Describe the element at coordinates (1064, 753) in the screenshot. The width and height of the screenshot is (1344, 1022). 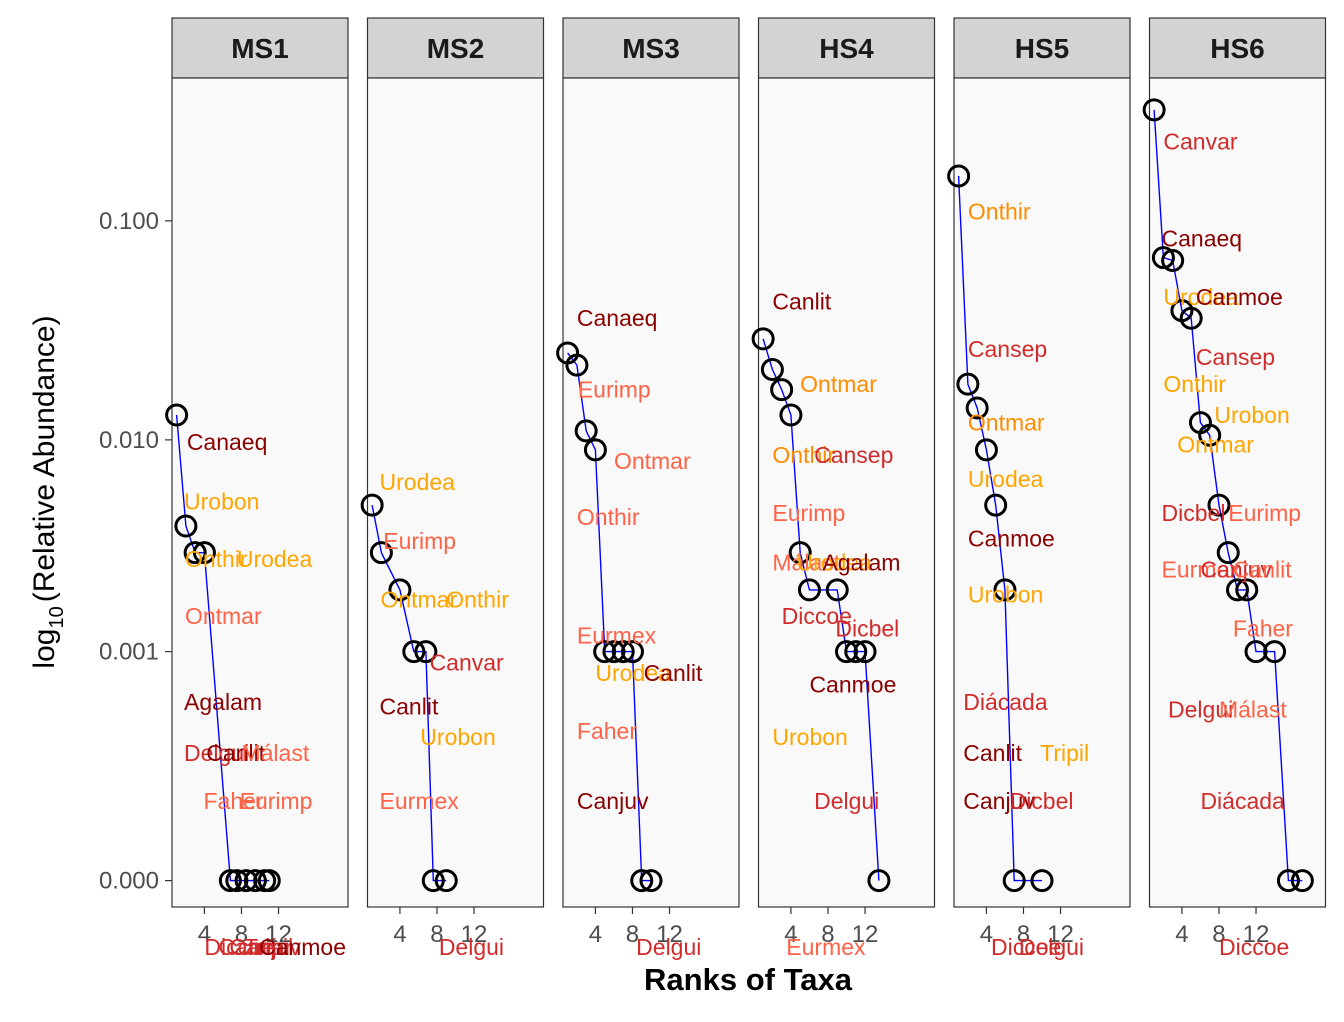
I see `taxon-label: Tripil` at that location.